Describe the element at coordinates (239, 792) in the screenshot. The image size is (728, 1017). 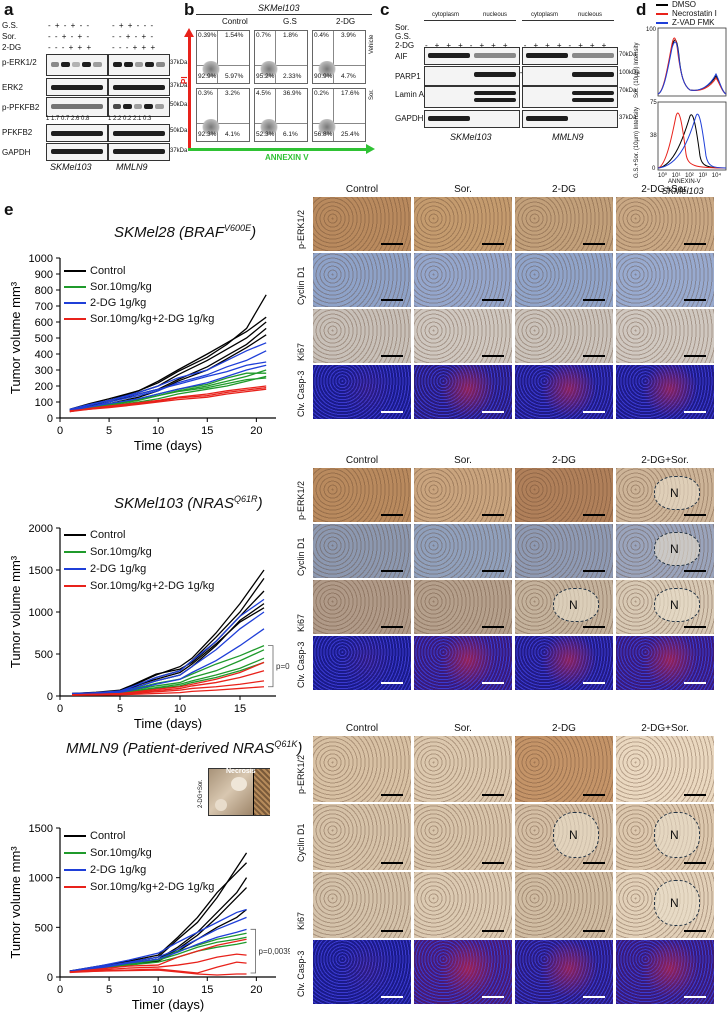
I see `necrosis-inset` at that location.